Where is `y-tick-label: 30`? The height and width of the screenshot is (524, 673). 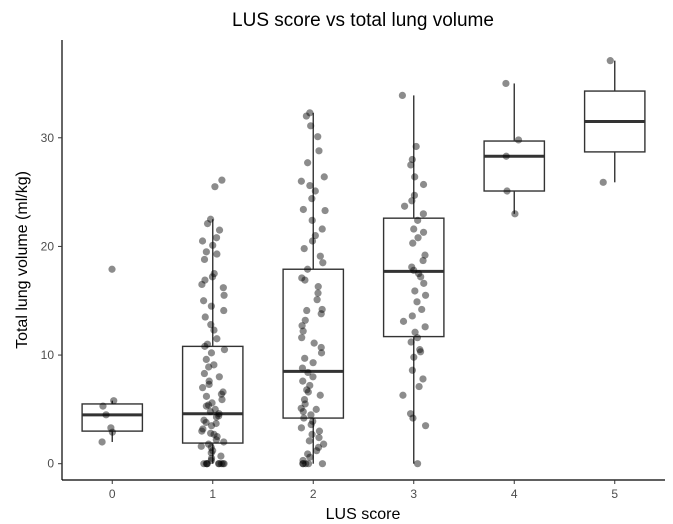 y-tick-label: 30 is located at coordinates (48, 138).